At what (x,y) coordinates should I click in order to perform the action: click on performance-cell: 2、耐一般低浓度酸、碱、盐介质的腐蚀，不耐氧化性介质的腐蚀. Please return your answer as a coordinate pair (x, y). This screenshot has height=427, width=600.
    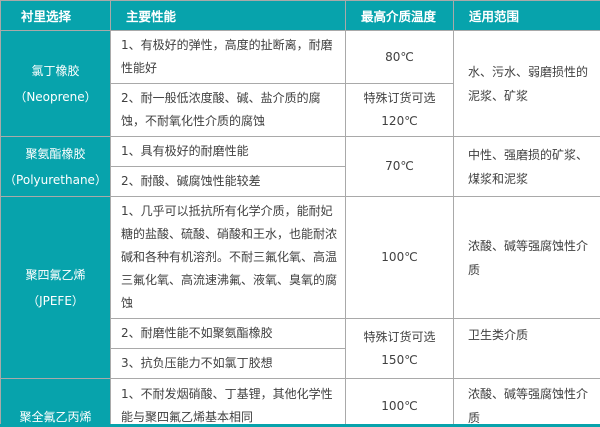
    Looking at the image, I should click on (228, 110).